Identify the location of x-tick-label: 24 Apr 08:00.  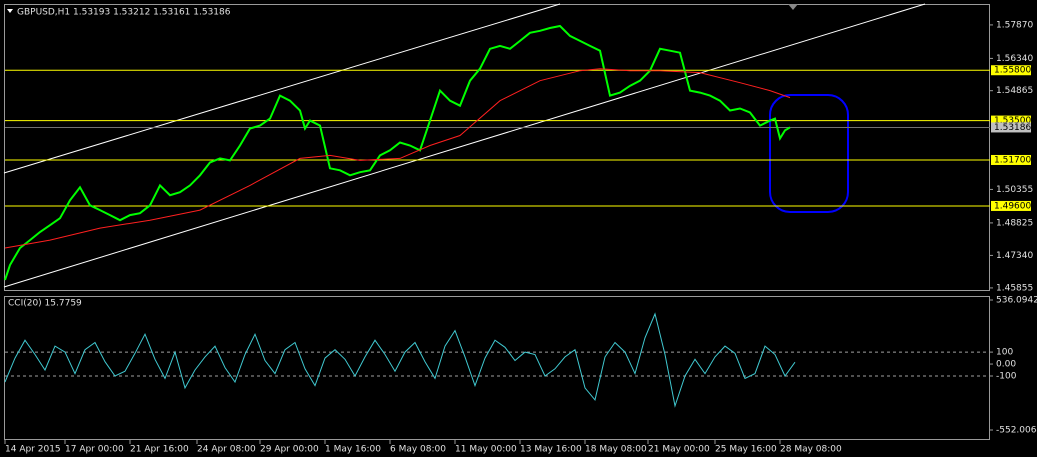
(226, 450).